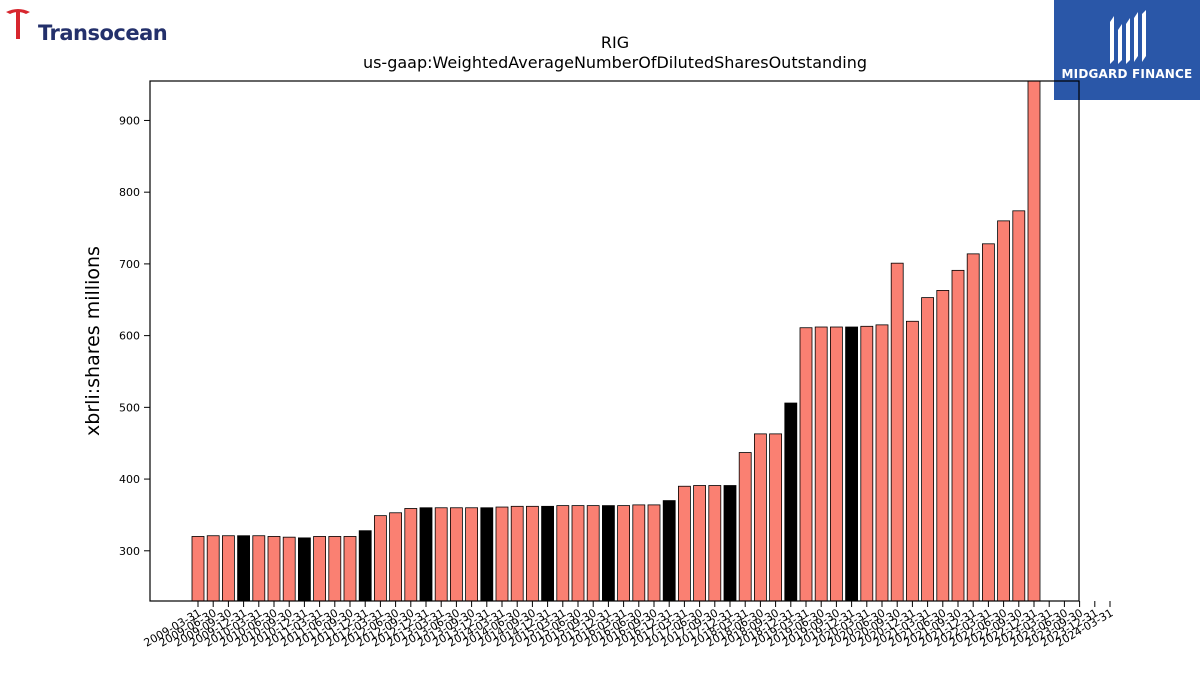 This screenshot has width=1200, height=675. I want to click on chart-title: RIG, so click(615, 42).